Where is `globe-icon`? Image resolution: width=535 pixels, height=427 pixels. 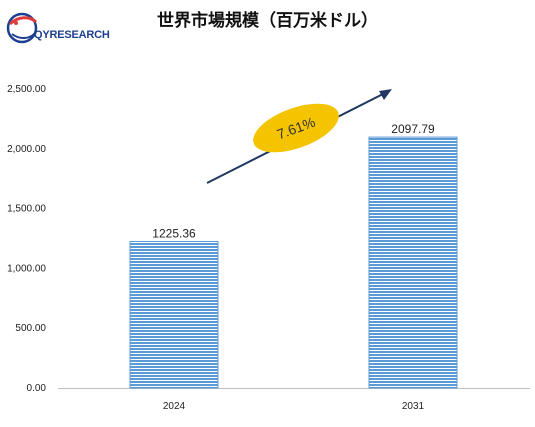
globe-icon is located at coordinates (22, 28).